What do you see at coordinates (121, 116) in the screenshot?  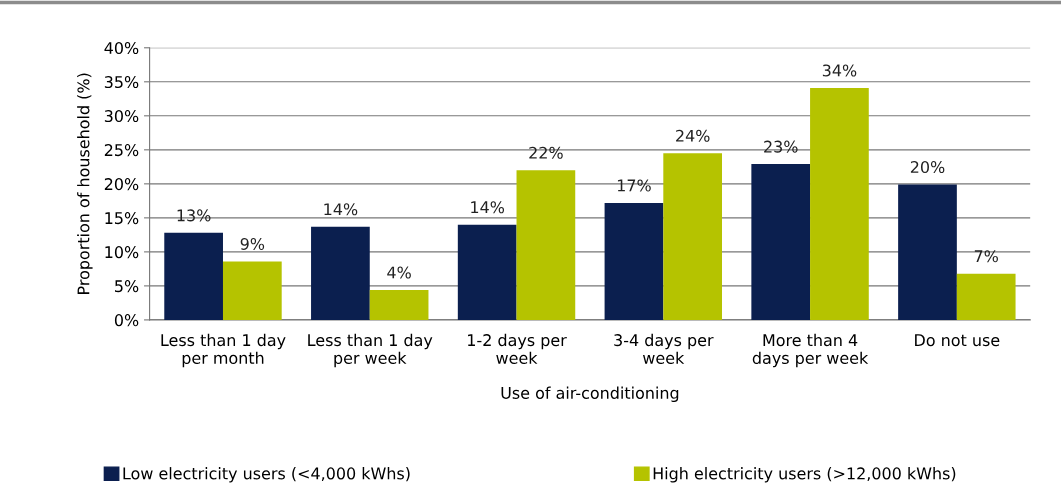 I see `y-tick-label: 30%` at bounding box center [121, 116].